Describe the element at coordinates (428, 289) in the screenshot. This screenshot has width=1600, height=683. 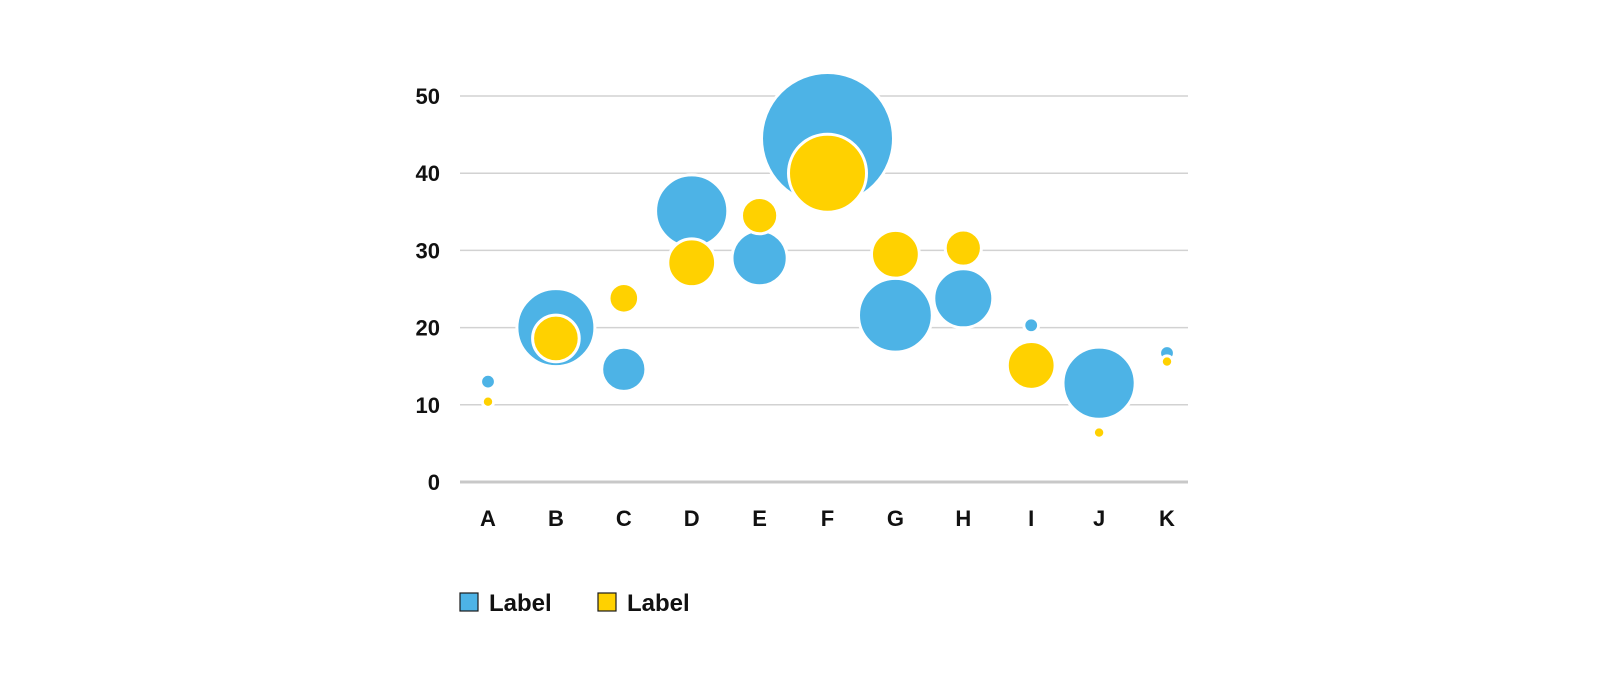
I see `y-axis-ticks: 0 10 20 30 40 50` at that location.